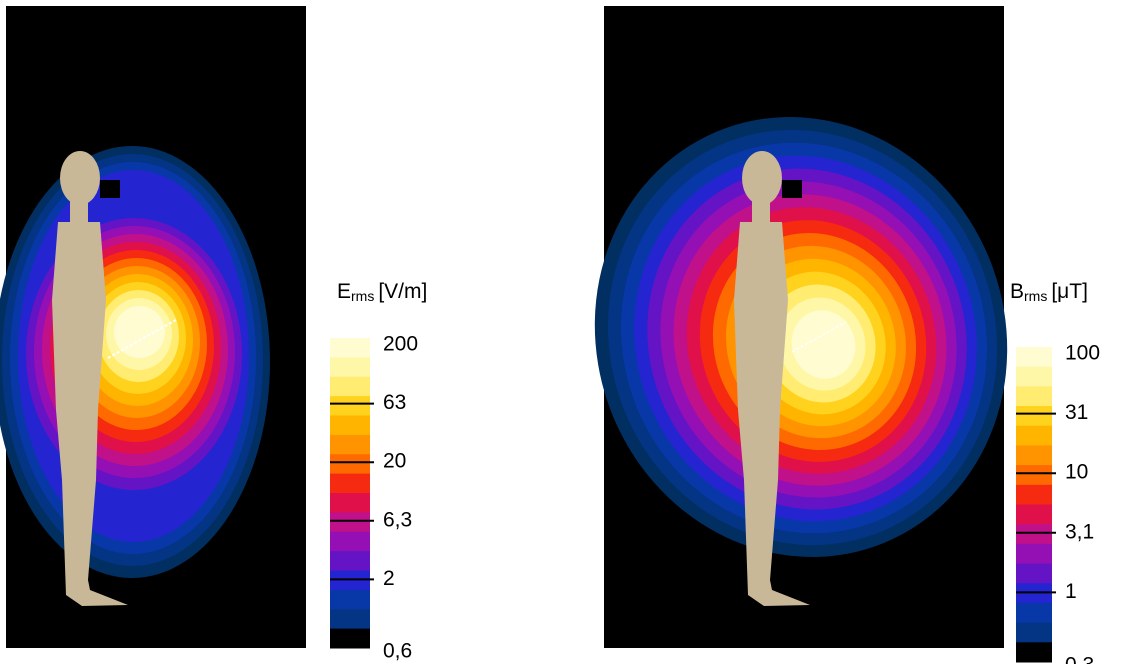 The width and height of the screenshot is (1126, 664). What do you see at coordinates (1049, 292) in the screenshot?
I see `legend-title: Brms [μT]` at bounding box center [1049, 292].